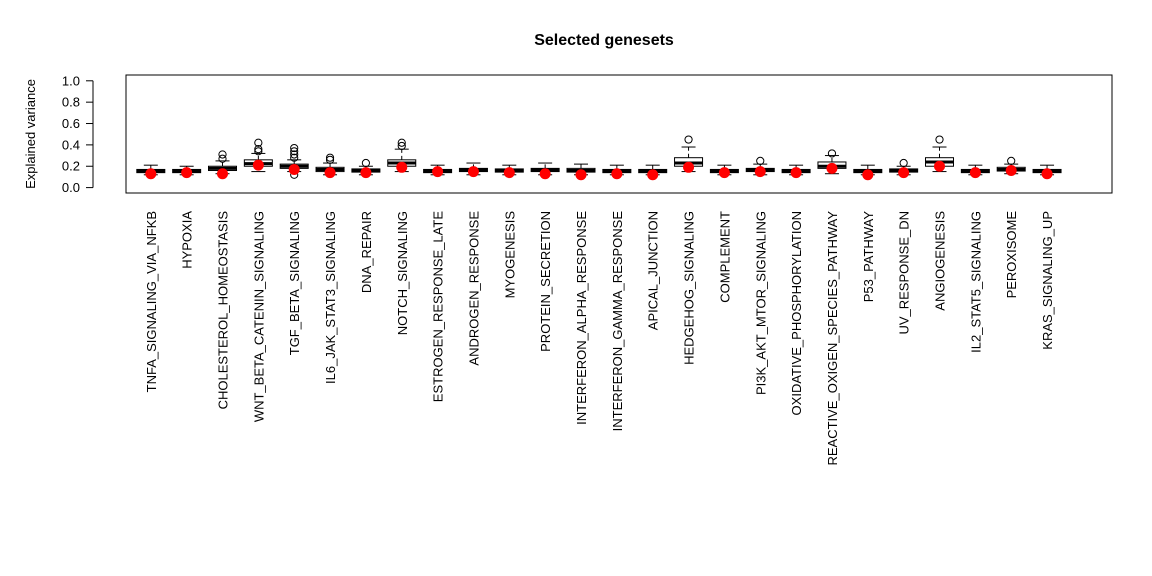 This screenshot has height=576, width=1152. Describe the element at coordinates (689, 288) in the screenshot. I see `category-label: HEDGEHOG_SIGNALING` at that location.